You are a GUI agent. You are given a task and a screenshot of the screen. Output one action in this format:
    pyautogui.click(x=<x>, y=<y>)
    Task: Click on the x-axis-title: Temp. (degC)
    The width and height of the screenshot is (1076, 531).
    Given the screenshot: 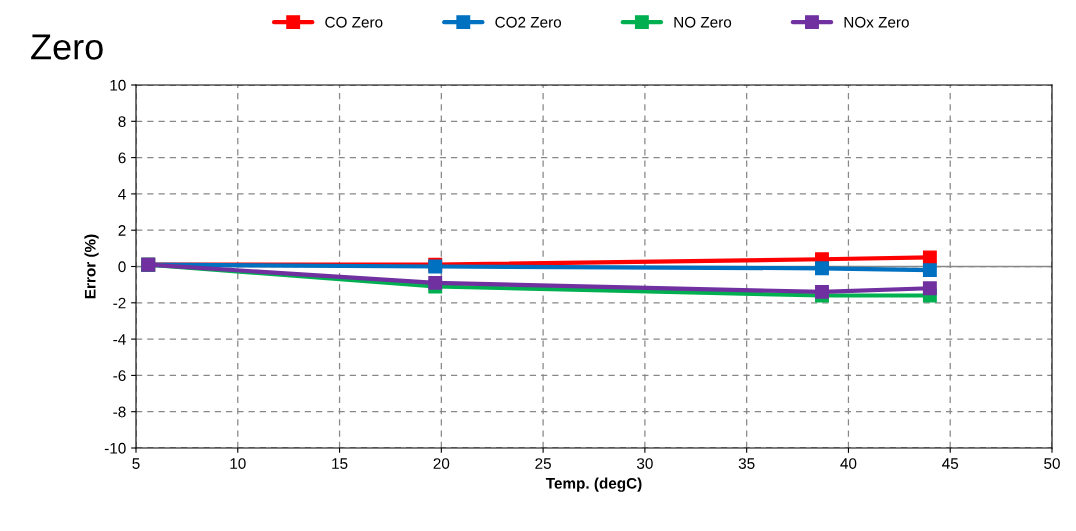 What is the action you would take?
    pyautogui.click(x=593, y=484)
    